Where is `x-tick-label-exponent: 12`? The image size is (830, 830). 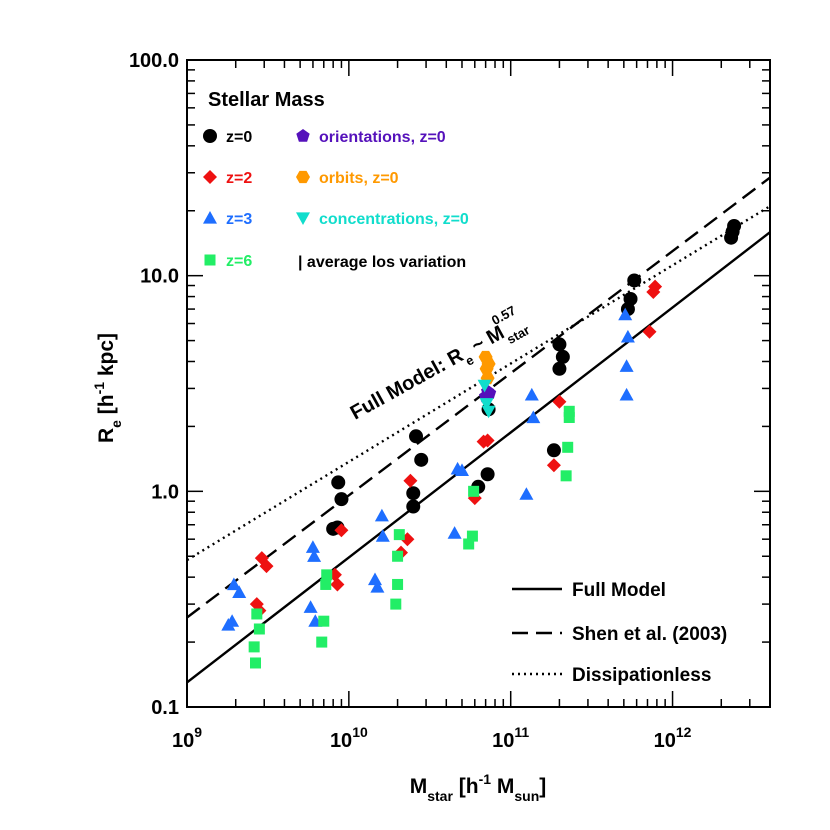 x-tick-label-exponent: 12 is located at coordinates (684, 732).